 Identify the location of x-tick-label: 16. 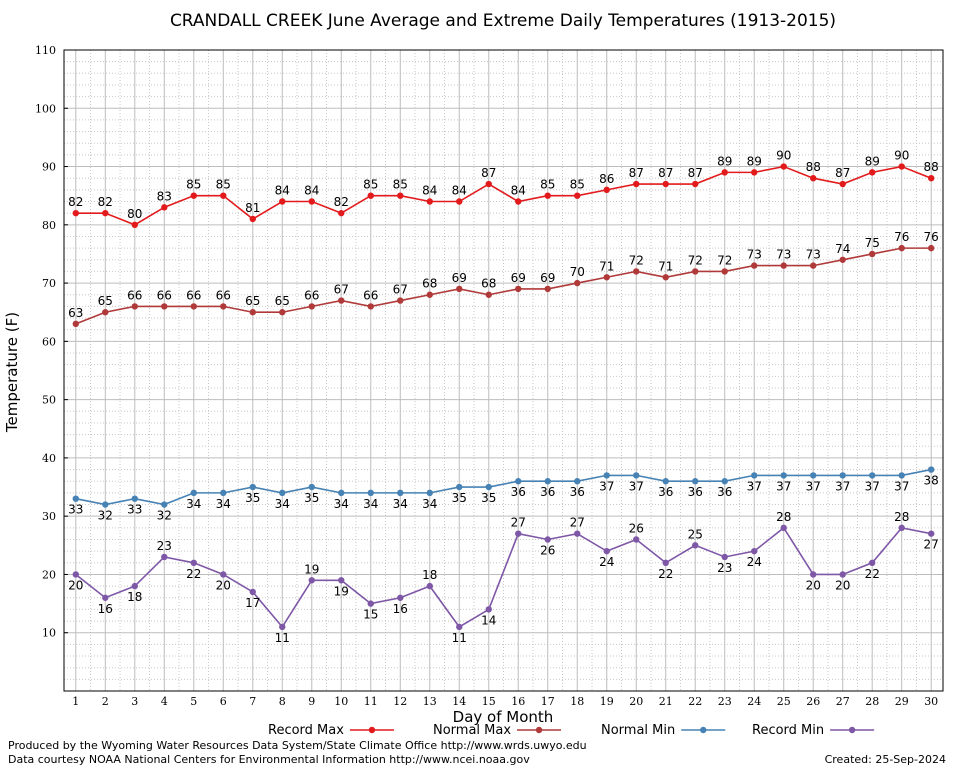
(518, 701).